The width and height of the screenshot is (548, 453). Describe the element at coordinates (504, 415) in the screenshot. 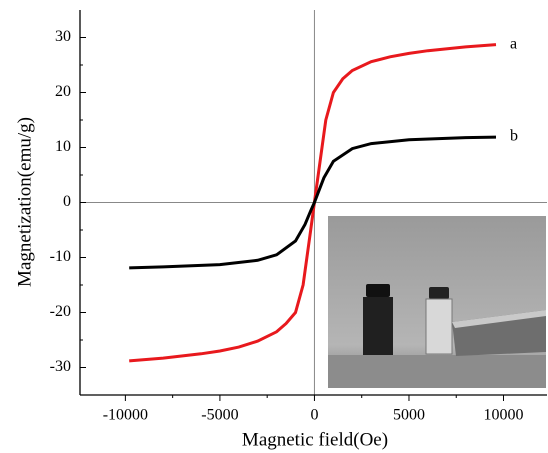

I see `x-tick-label: 10000` at that location.